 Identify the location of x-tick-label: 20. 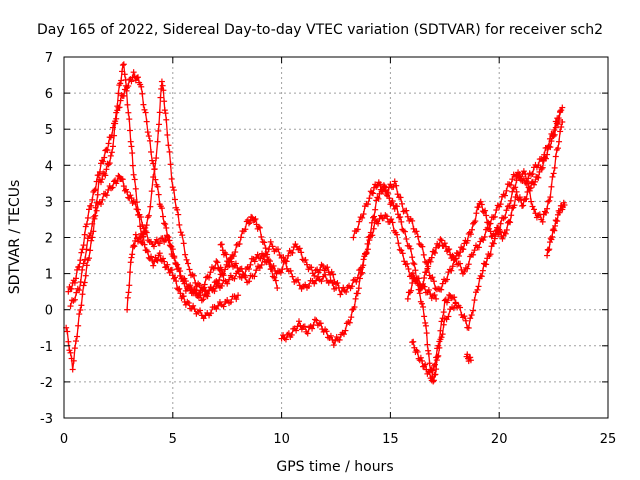
(499, 439).